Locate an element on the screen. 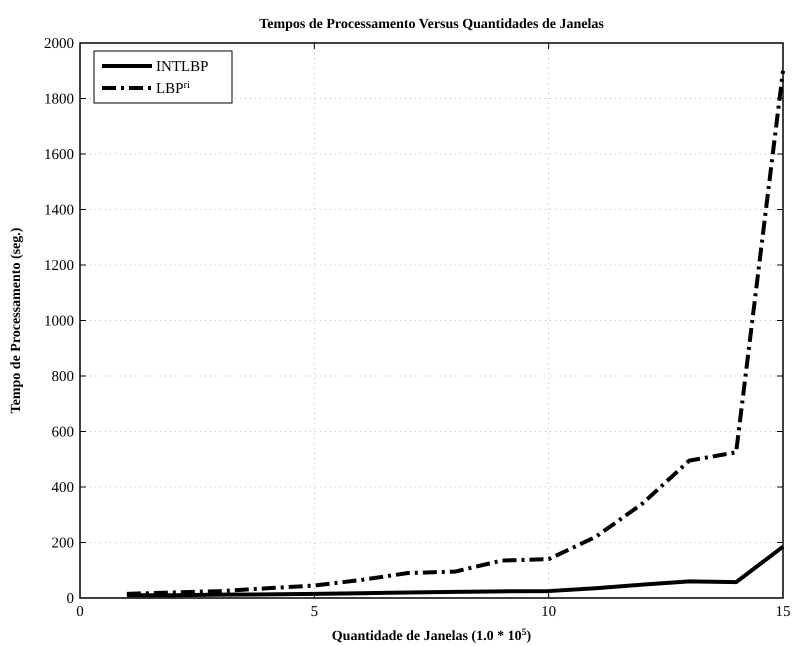  y-tick-label: 1800 is located at coordinates (59, 100).